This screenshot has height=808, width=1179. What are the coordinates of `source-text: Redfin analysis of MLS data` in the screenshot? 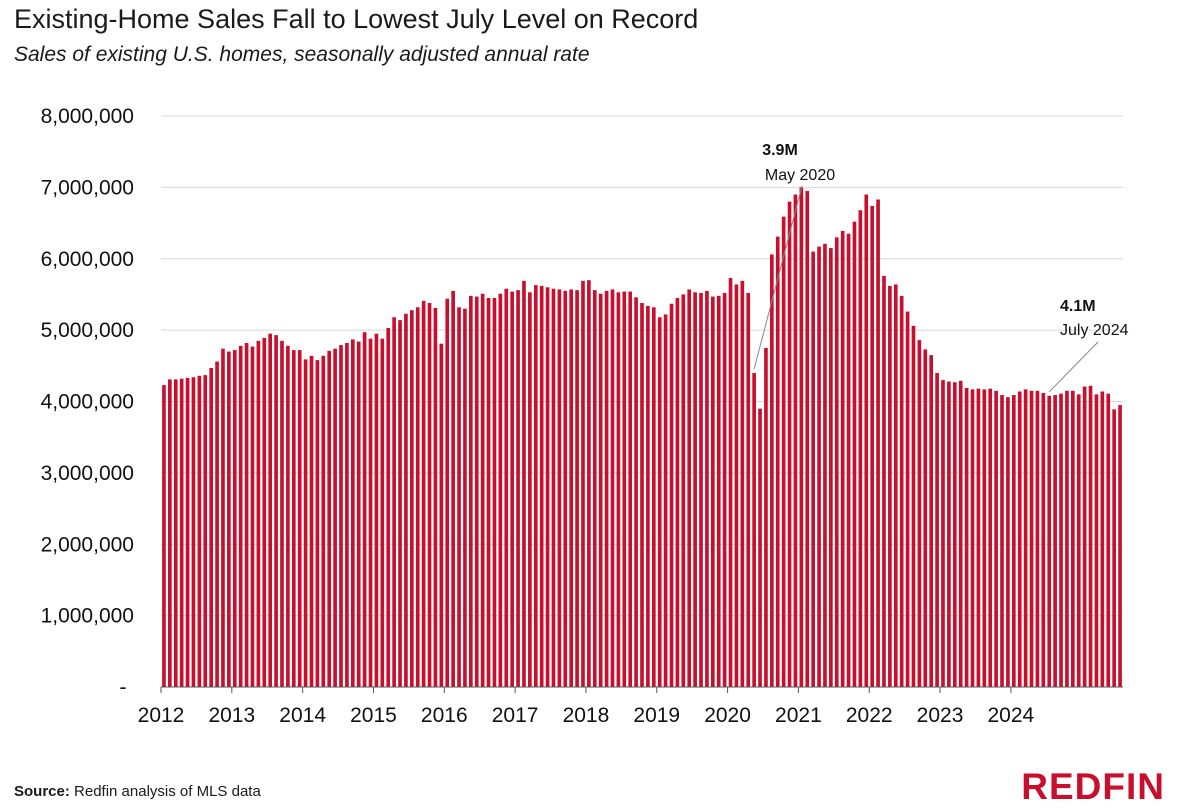 It's located at (167, 791).